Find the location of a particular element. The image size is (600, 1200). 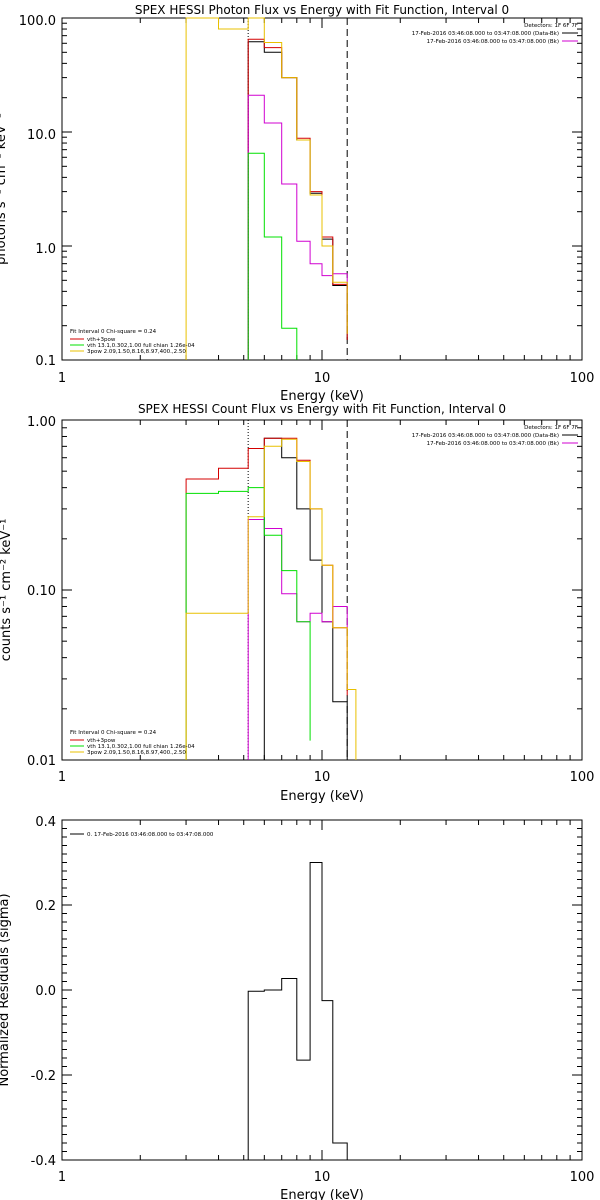

residuals-x-tick-1: 1 is located at coordinates (62, 1177).